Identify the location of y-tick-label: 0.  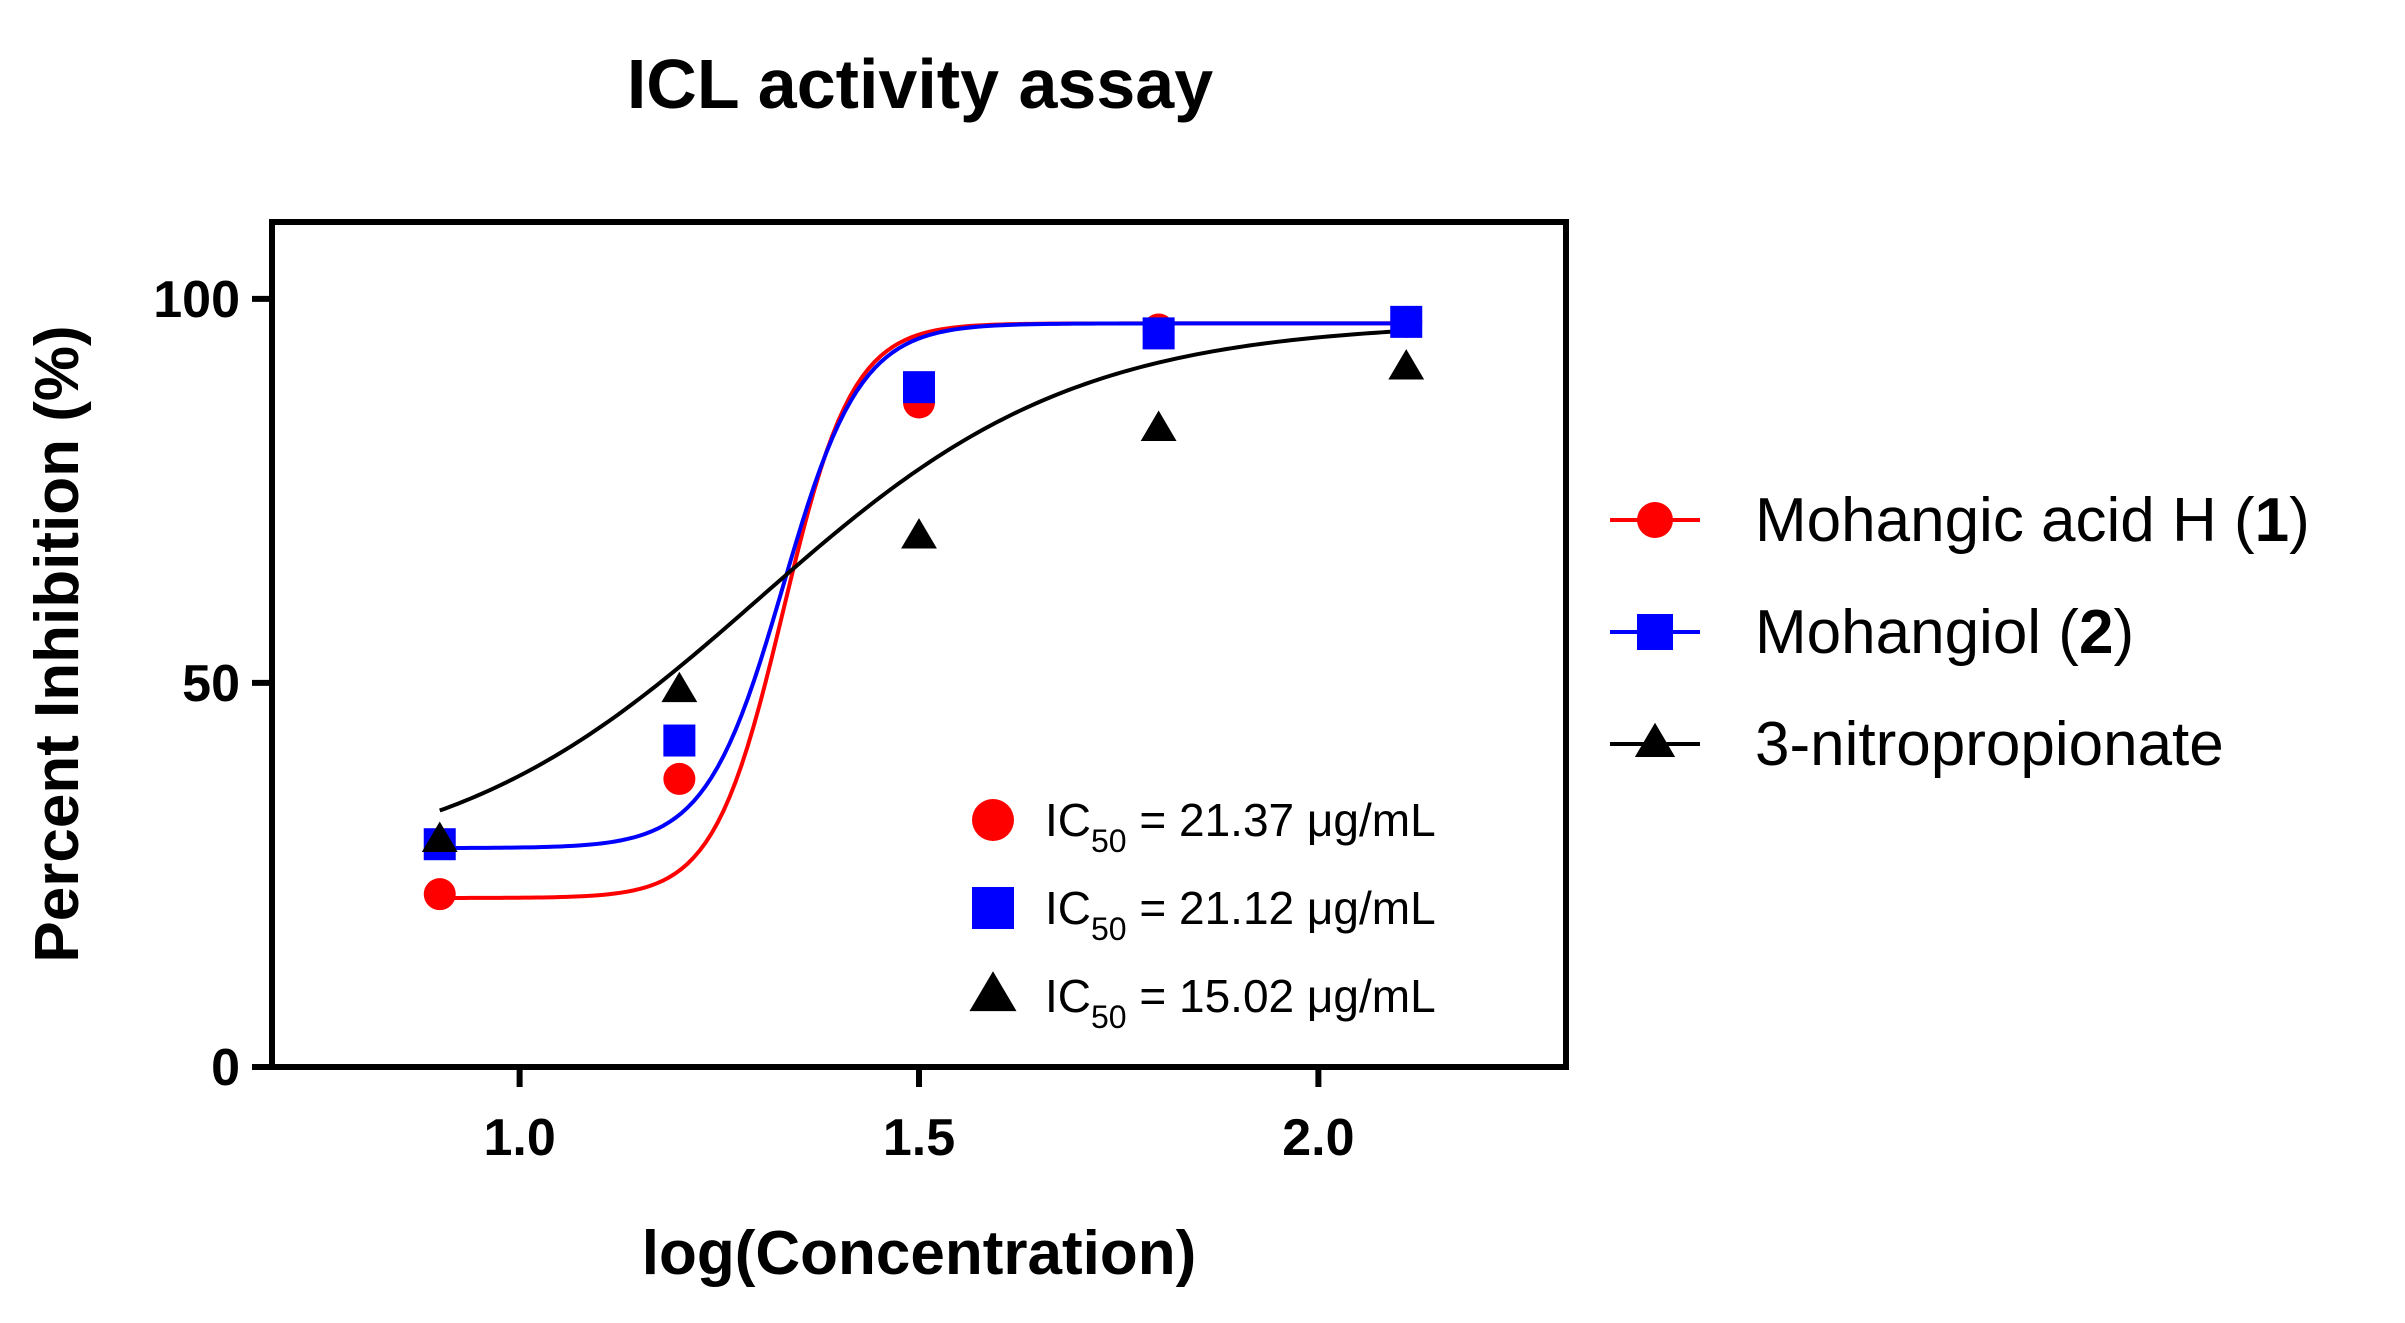
(225, 1068).